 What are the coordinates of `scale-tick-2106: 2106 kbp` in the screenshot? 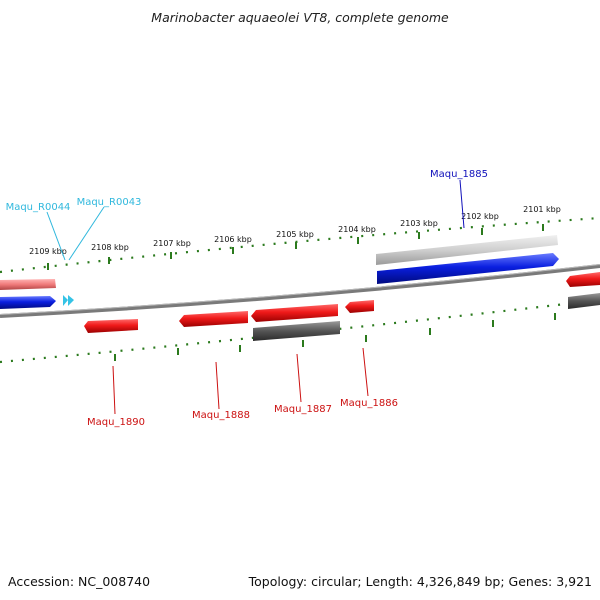 It's located at (233, 239).